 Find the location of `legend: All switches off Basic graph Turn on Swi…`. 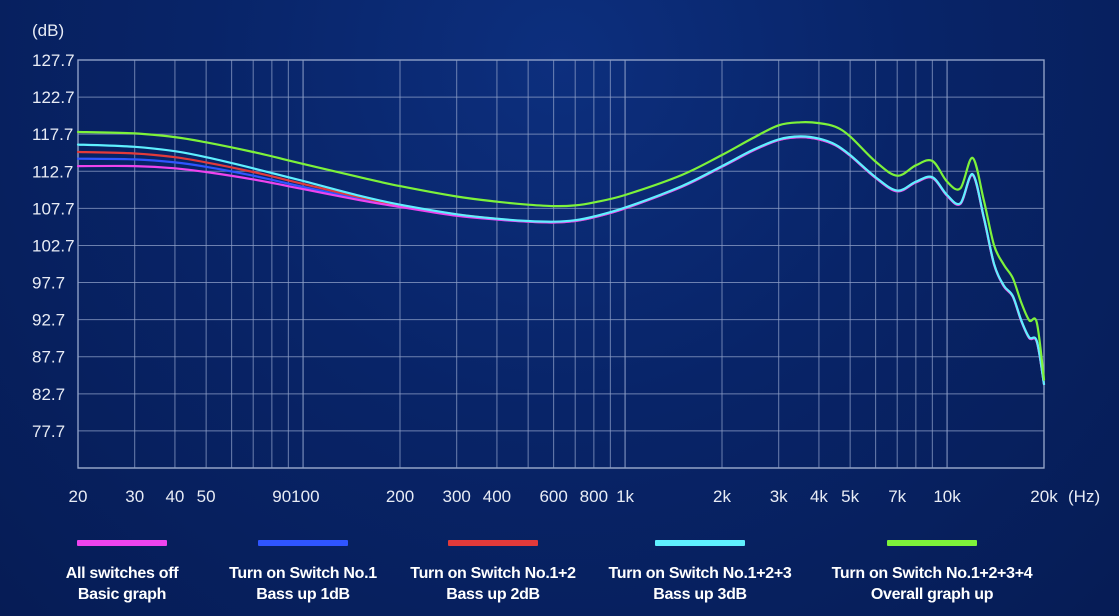

legend: All switches off Basic graph Turn on Swi… is located at coordinates (559, 573).